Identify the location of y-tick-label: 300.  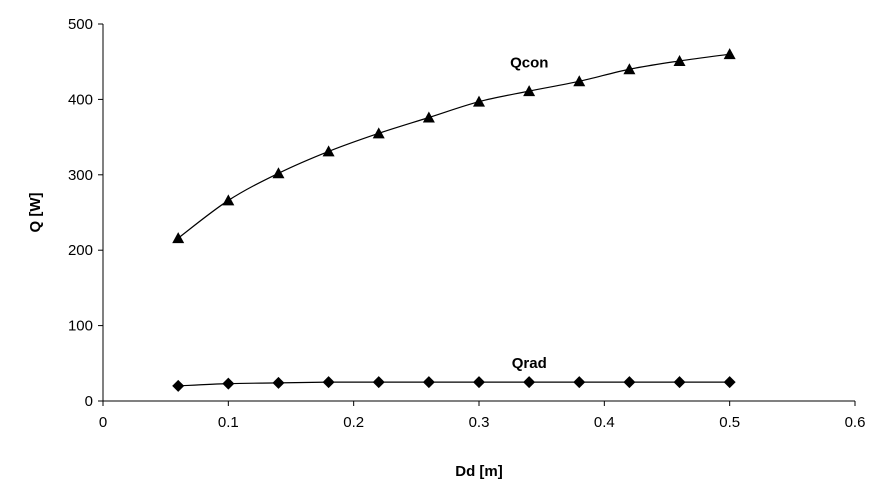
(80, 175).